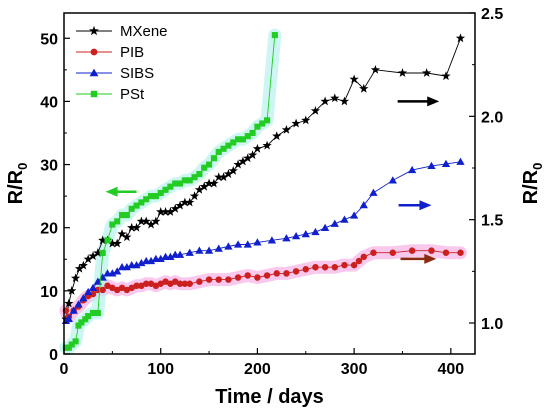  I want to click on y-axis-right-title: R/R0, so click(532, 184).